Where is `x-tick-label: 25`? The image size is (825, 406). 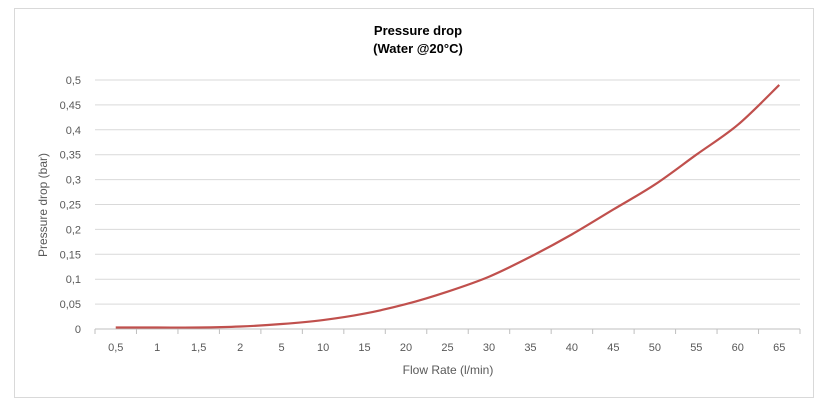
x-tick-label: 25 is located at coordinates (447, 348).